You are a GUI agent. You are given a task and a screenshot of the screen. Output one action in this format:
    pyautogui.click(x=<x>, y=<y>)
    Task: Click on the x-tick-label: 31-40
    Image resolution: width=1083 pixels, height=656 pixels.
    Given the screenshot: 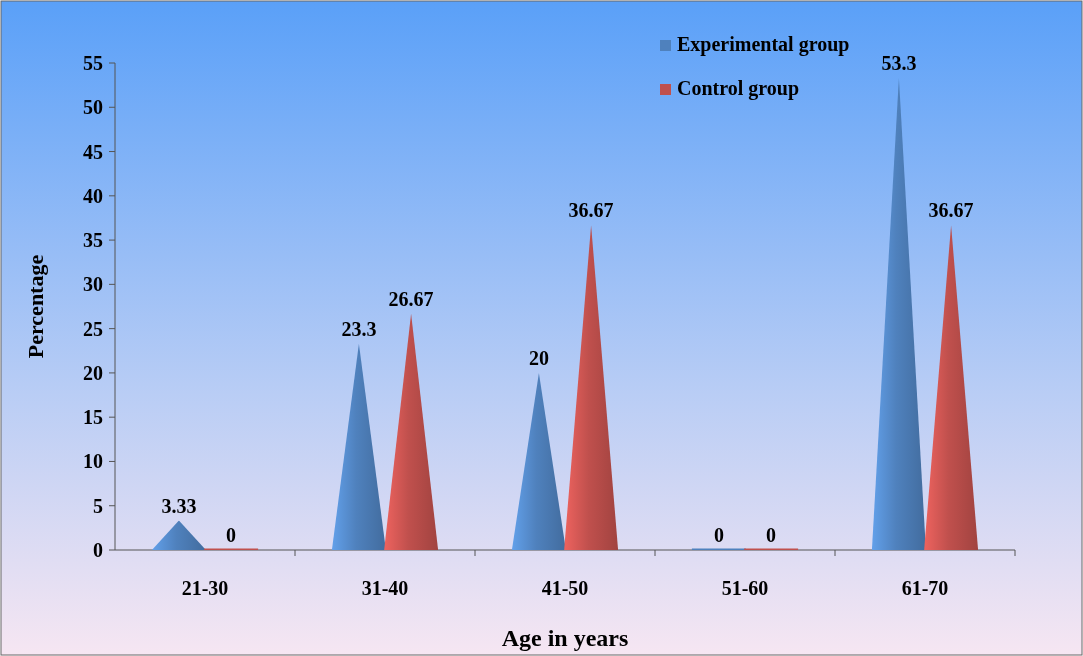 What is the action you would take?
    pyautogui.click(x=385, y=588)
    